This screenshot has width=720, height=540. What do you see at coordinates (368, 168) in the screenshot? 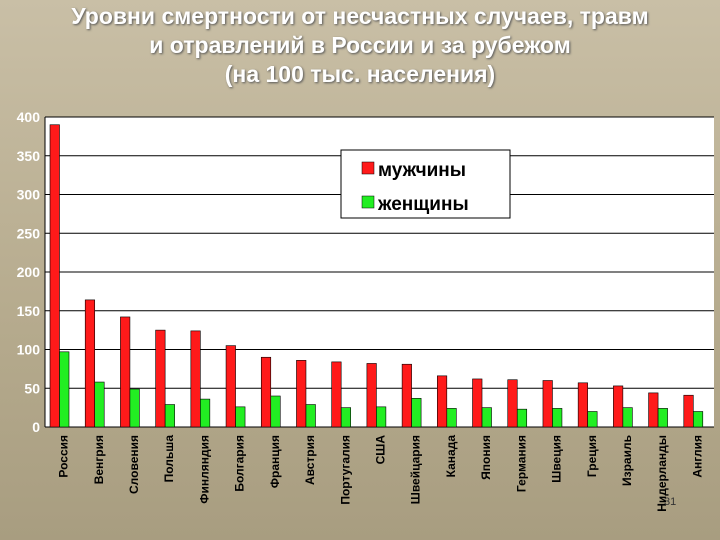
I see `legend-swatch-men` at bounding box center [368, 168].